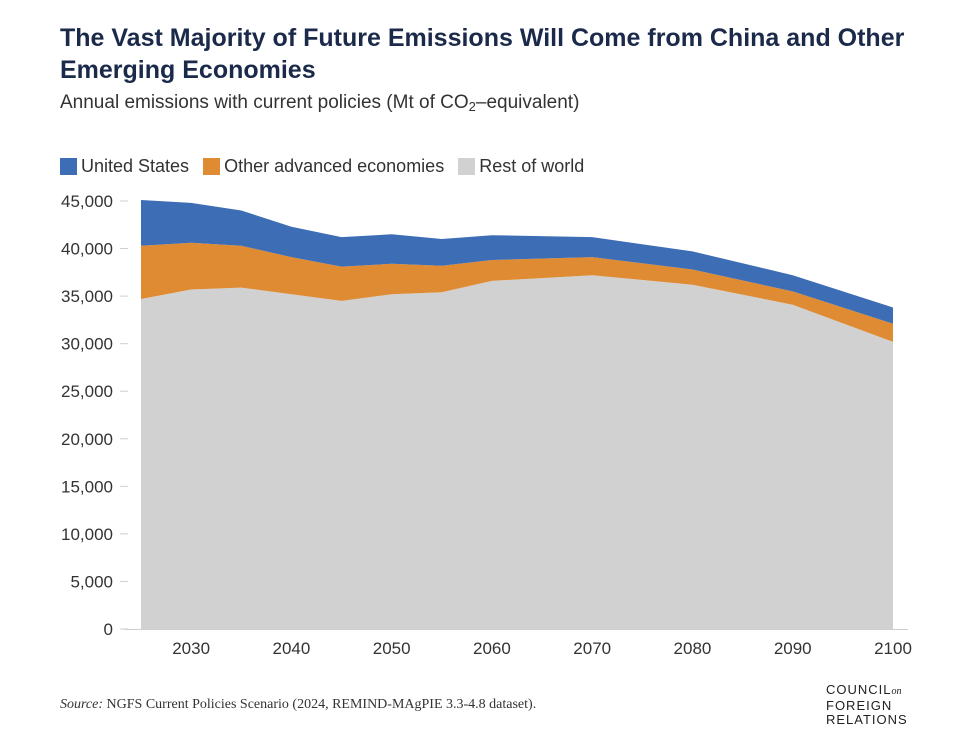 The width and height of the screenshot is (980, 750). I want to click on y-tick-label: 40,000, so click(87, 249).